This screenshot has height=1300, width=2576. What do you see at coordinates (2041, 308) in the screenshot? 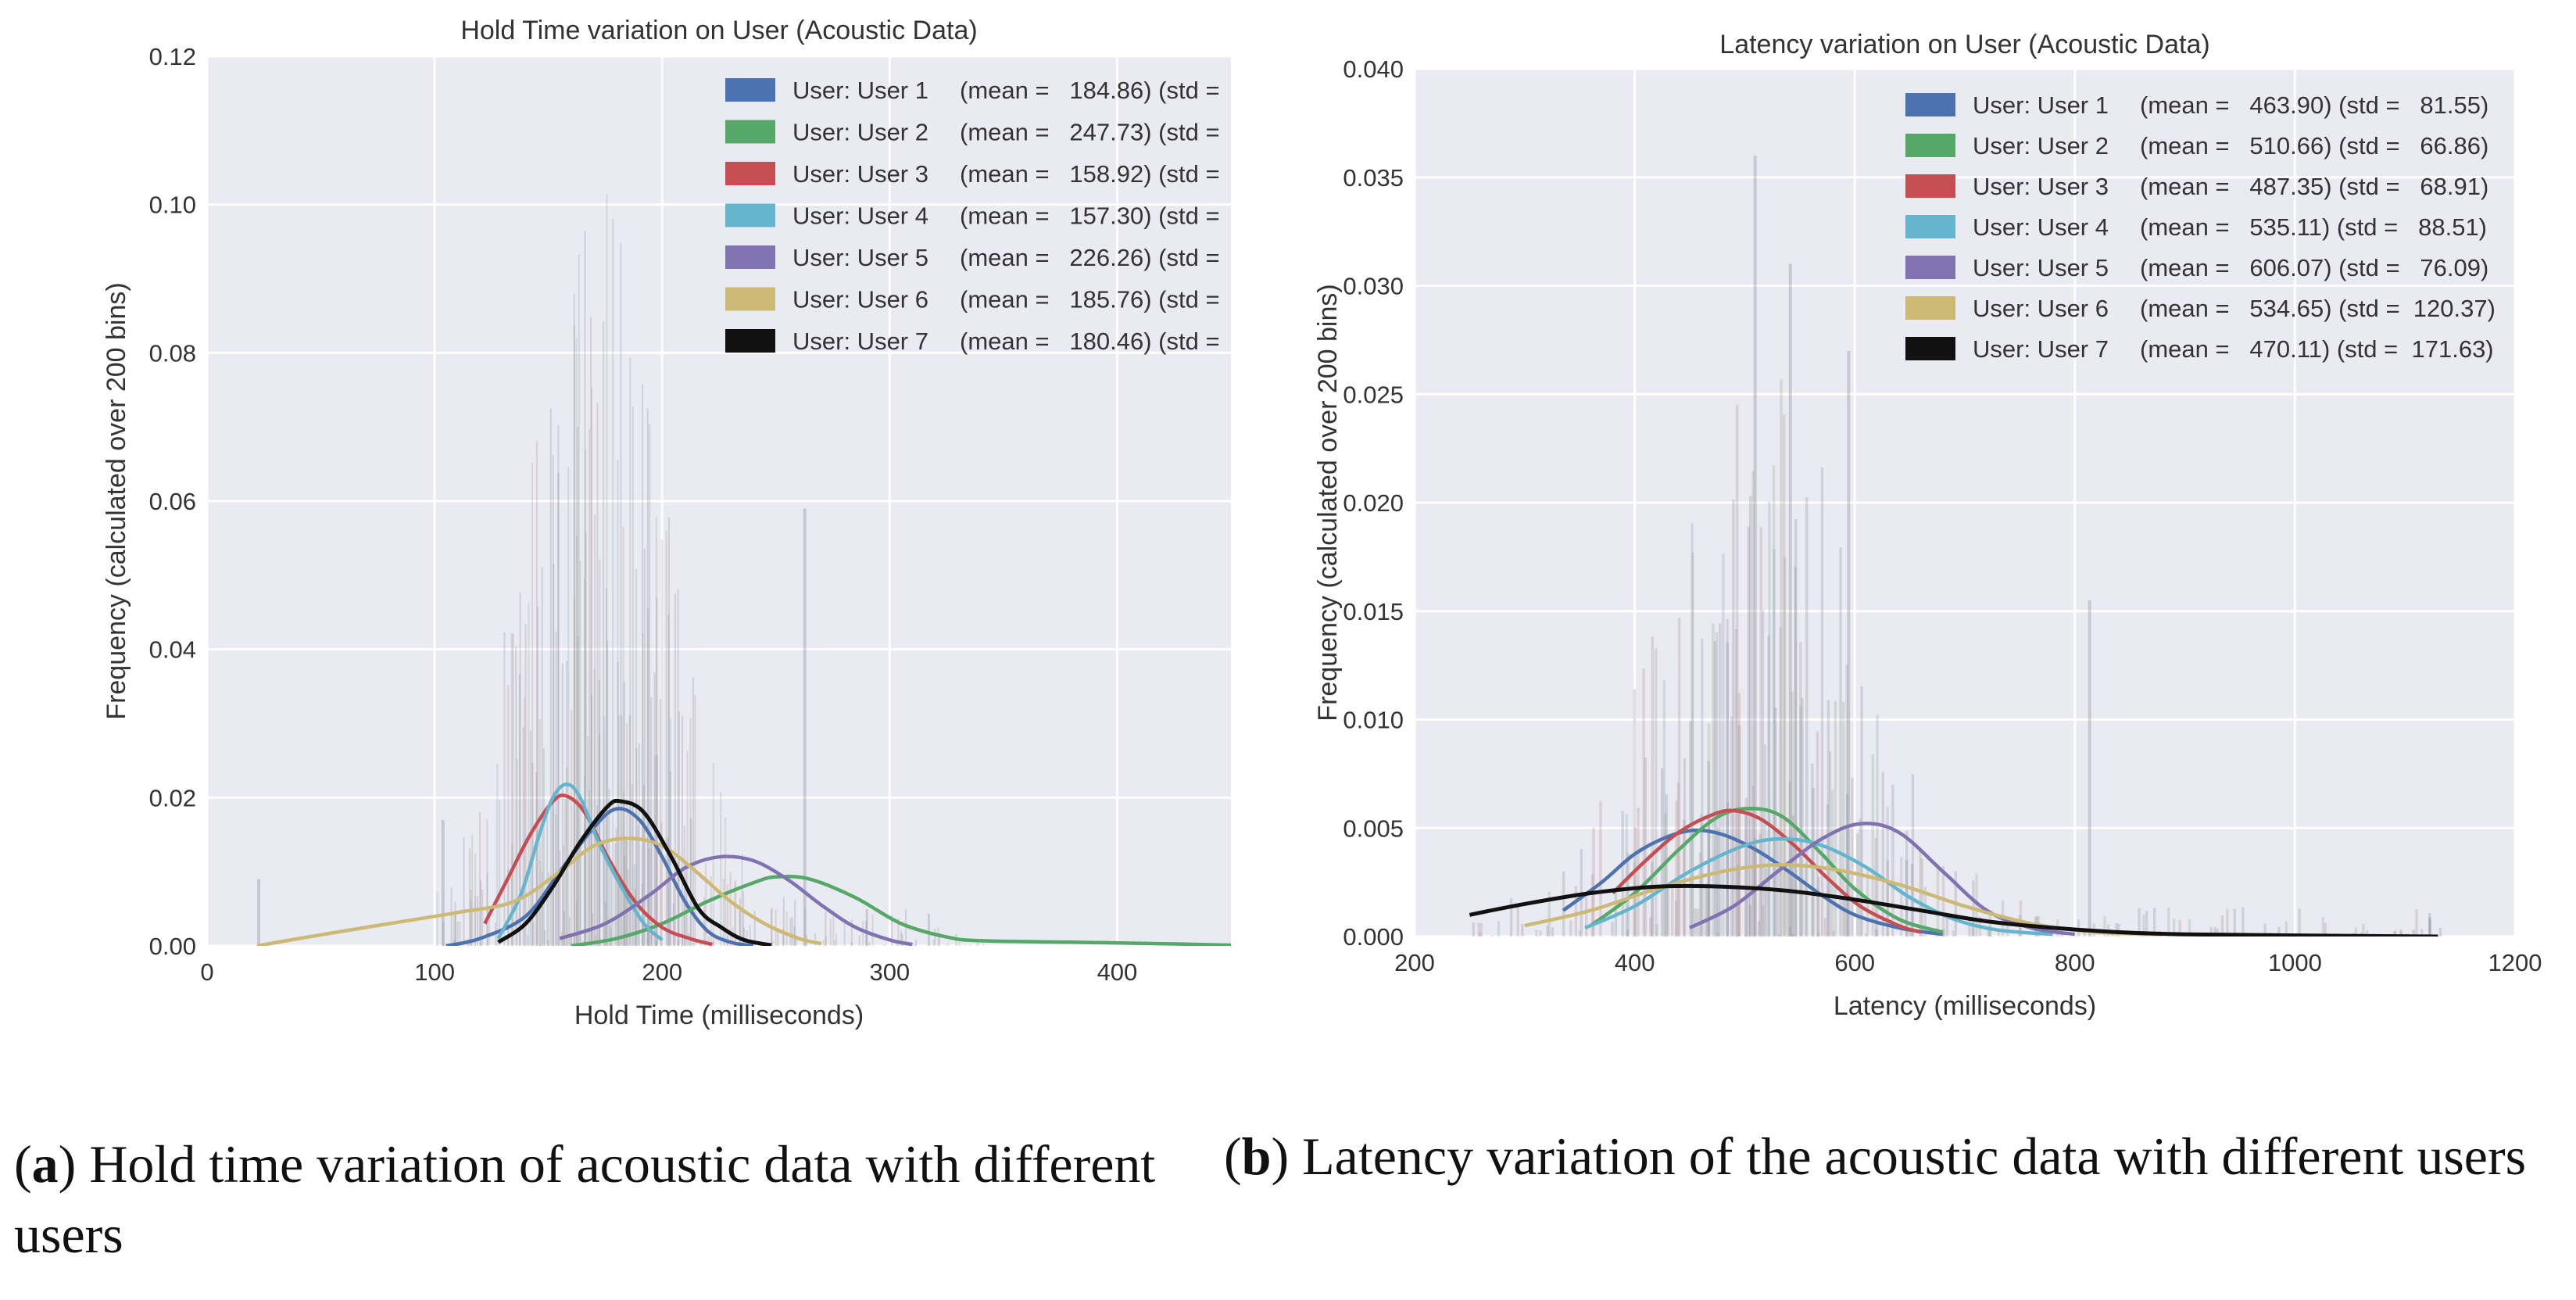
I see `latency-legend-label-user-6: User: User 6` at bounding box center [2041, 308].